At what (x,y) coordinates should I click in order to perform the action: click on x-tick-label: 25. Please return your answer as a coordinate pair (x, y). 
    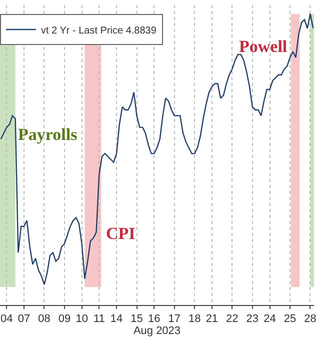
    Looking at the image, I should click on (290, 319).